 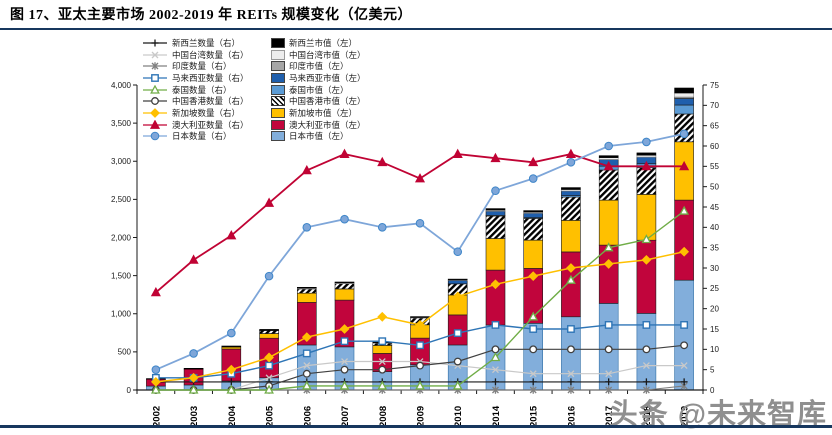 What do you see at coordinates (155, 124) in the screenshot?
I see `legend-line-marker-australia-icon` at bounding box center [155, 124].